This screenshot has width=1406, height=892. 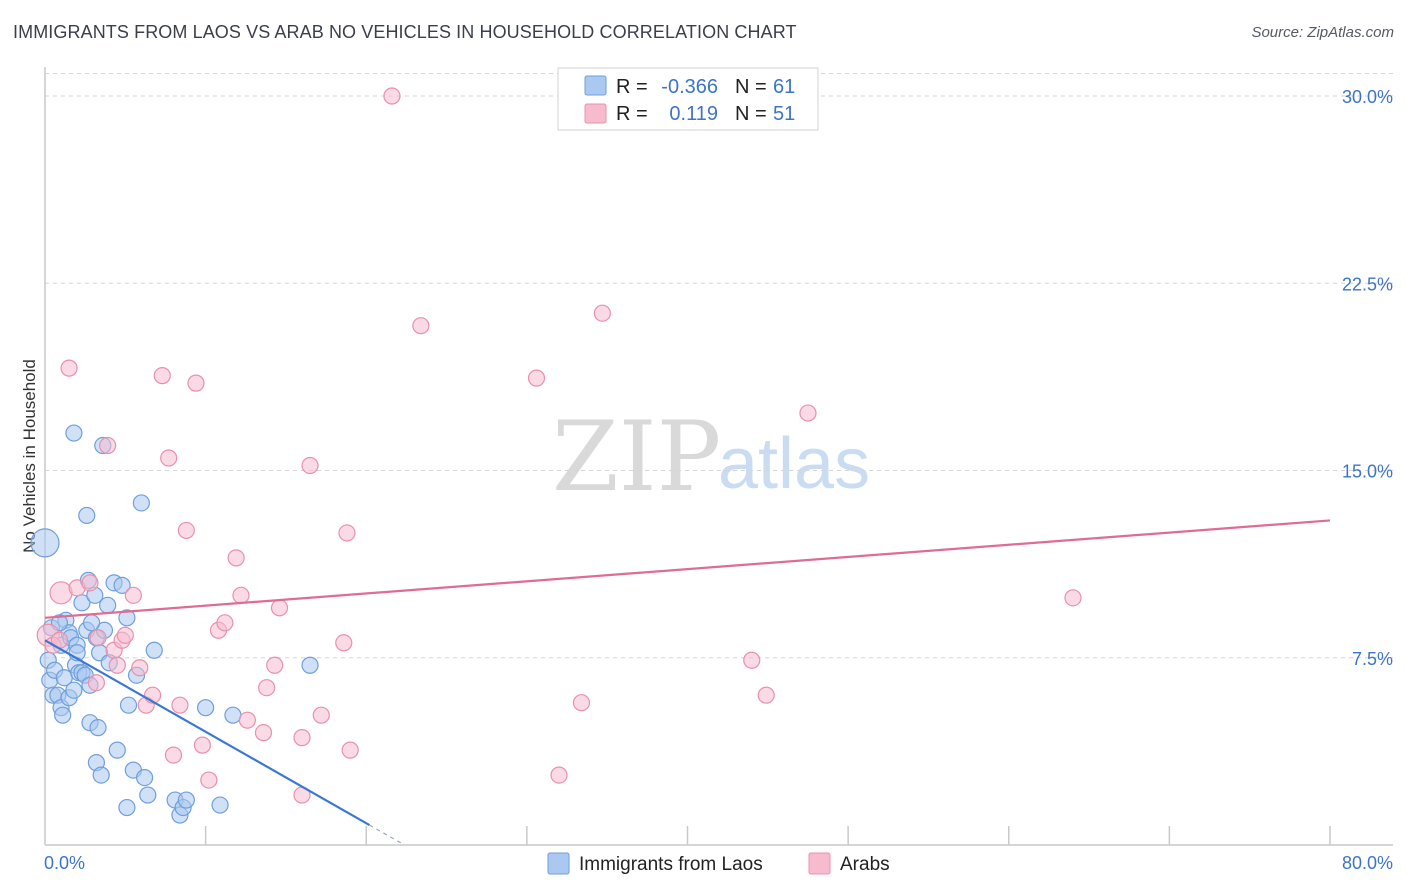 What do you see at coordinates (1367, 472) in the screenshot?
I see `y-tick-label: 15.0%` at bounding box center [1367, 472].